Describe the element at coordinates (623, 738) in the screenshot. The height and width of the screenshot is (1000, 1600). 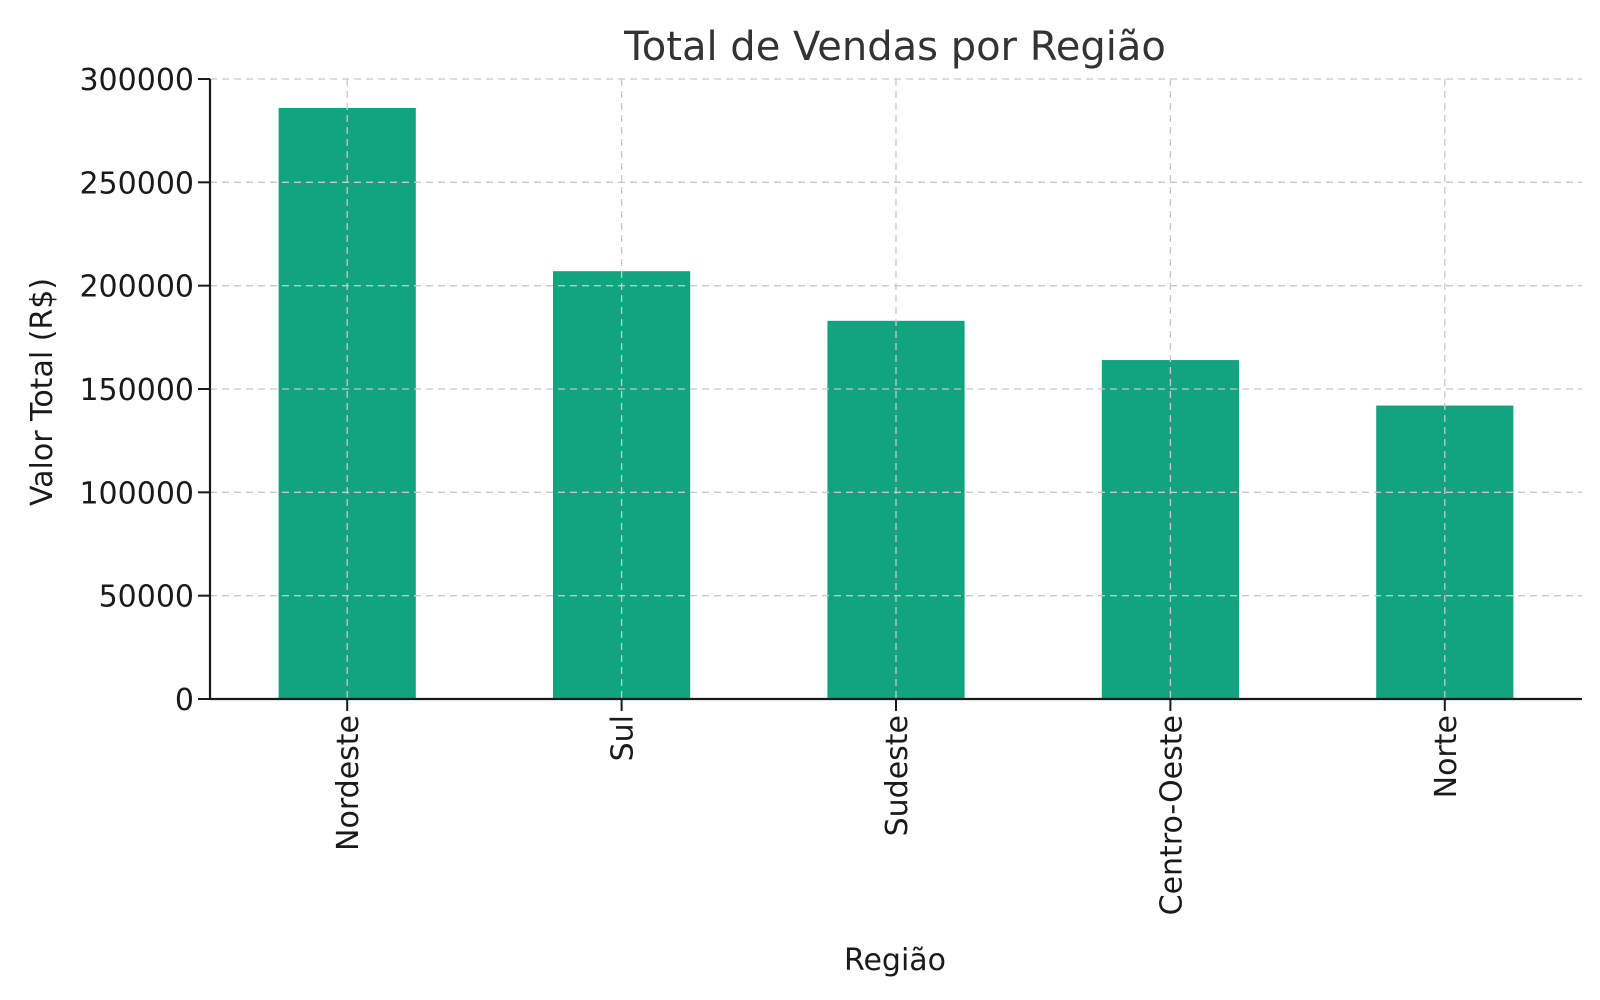
I see `x-tick-label: Sul` at that location.